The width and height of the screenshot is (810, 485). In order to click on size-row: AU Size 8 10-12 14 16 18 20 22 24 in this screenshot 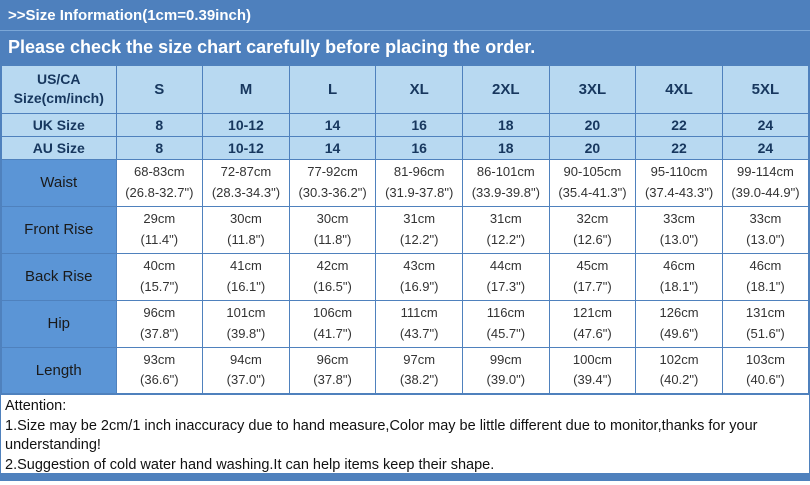, I will do `click(405, 147)`.